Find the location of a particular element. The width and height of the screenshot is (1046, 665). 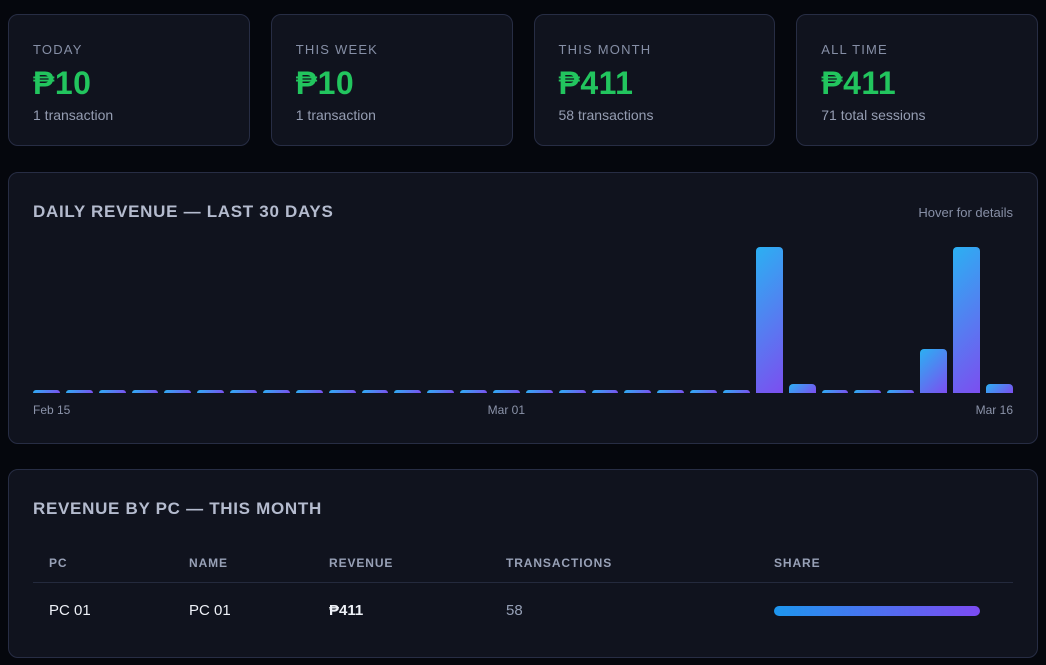

cell-name: PC 01 is located at coordinates (210, 610).